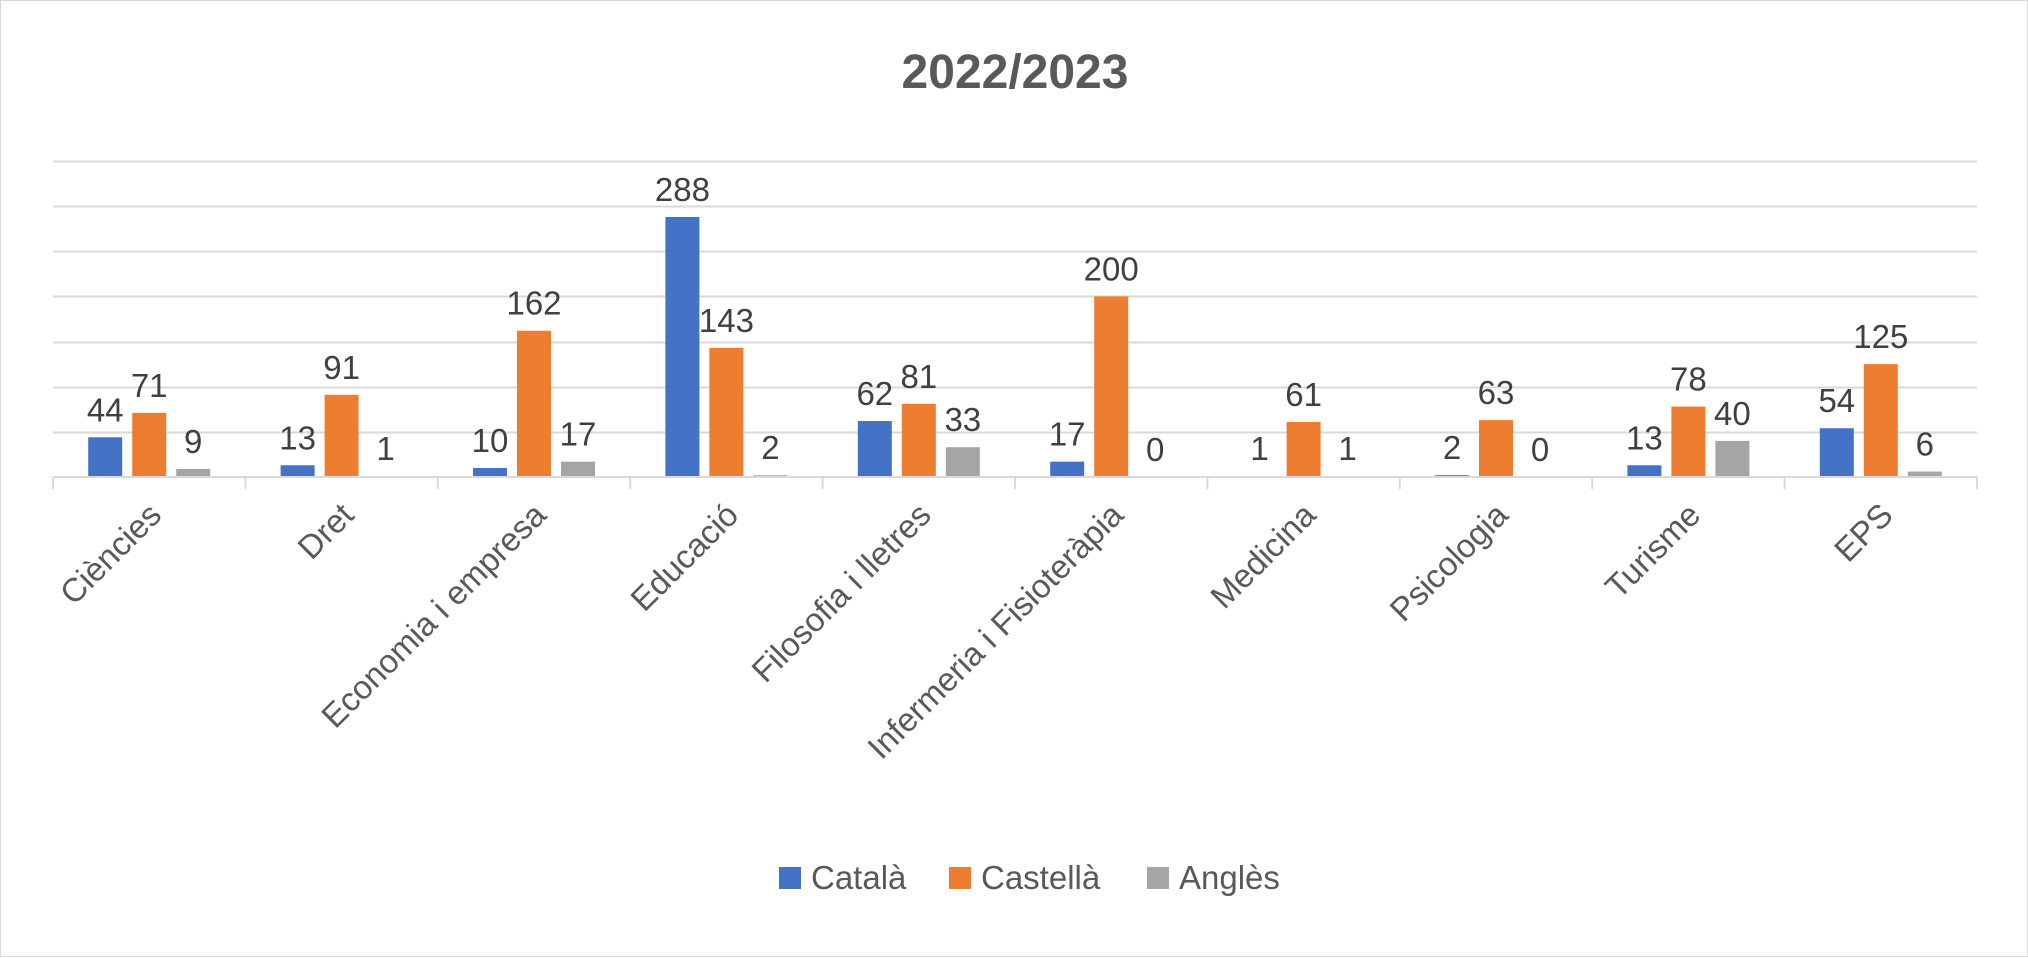 The width and height of the screenshot is (2028, 958). Describe the element at coordinates (1448, 561) in the screenshot. I see `x-tick-label: Psicologia` at that location.